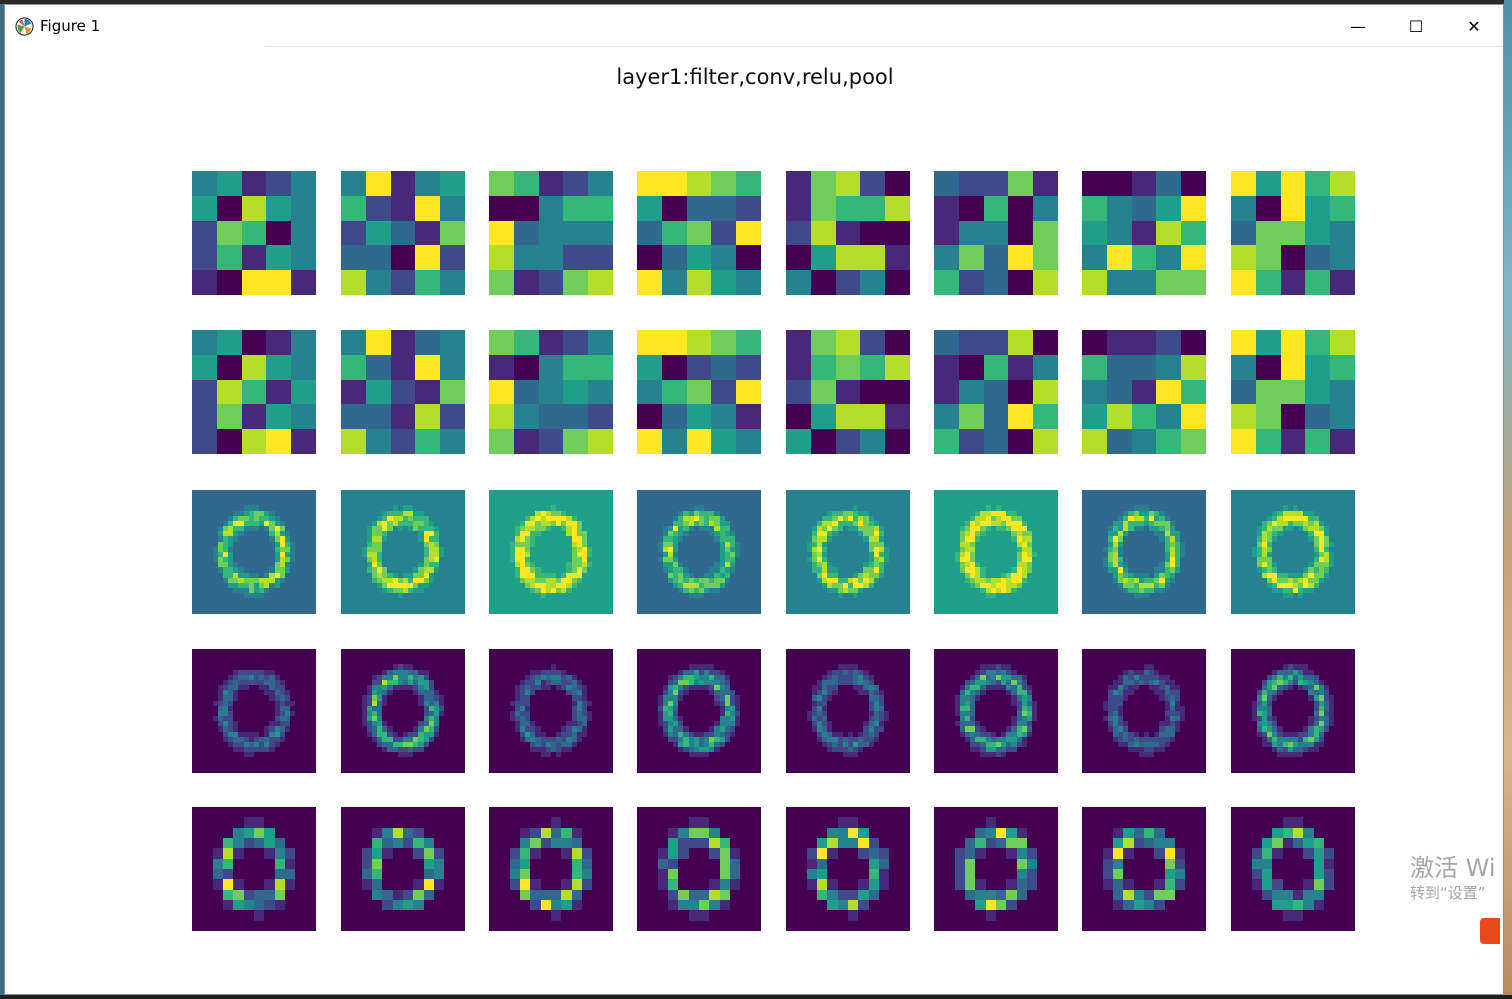  I want to click on activation-watermark-line2: 转到“设置”, so click(1448, 893).